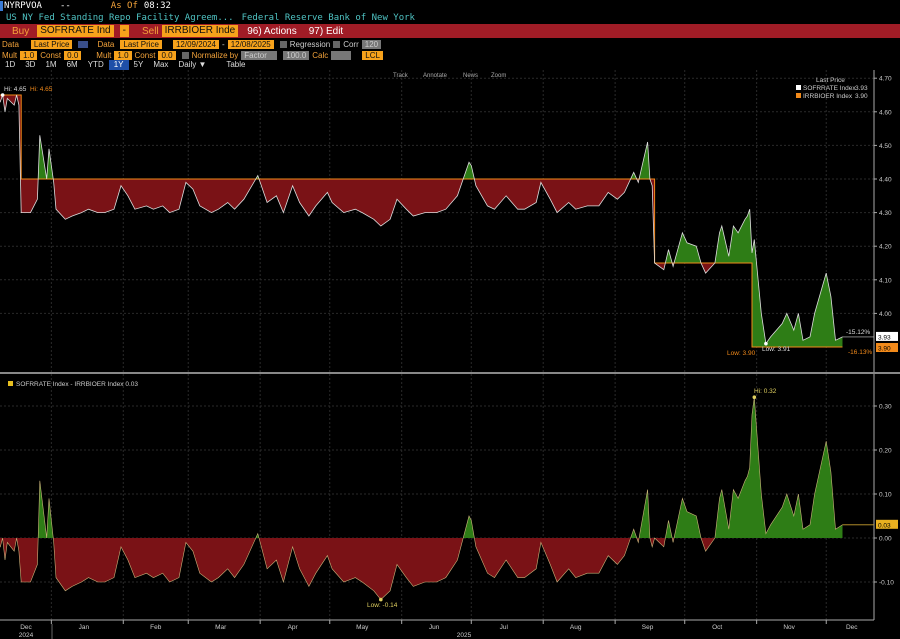 The width and height of the screenshot is (900, 639). What do you see at coordinates (145, 55) in the screenshot?
I see `const2-label: Const` at bounding box center [145, 55].